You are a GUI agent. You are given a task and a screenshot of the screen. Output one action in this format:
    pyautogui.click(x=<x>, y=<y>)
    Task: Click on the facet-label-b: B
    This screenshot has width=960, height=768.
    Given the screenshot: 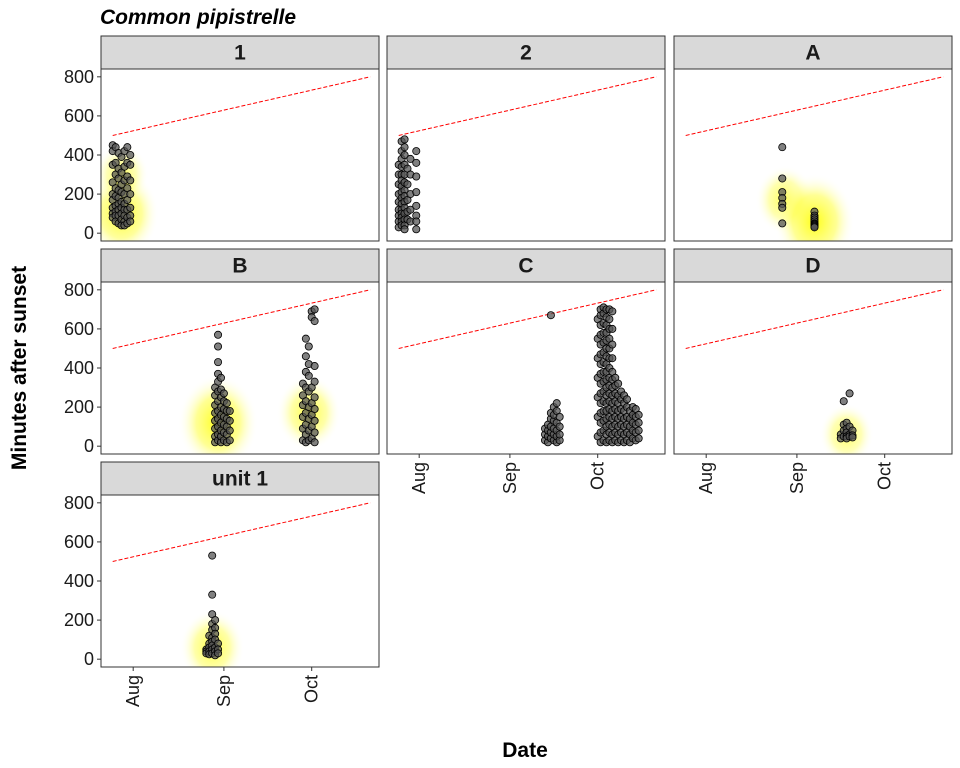 What is the action you would take?
    pyautogui.click(x=239, y=266)
    